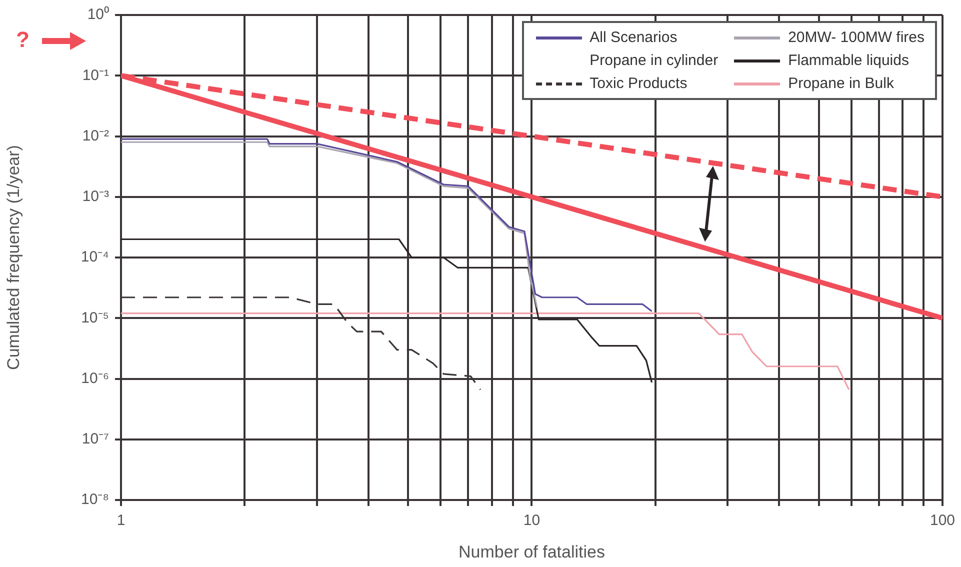  I want to click on y-tick-label: 10⁻⁸, so click(94, 499).